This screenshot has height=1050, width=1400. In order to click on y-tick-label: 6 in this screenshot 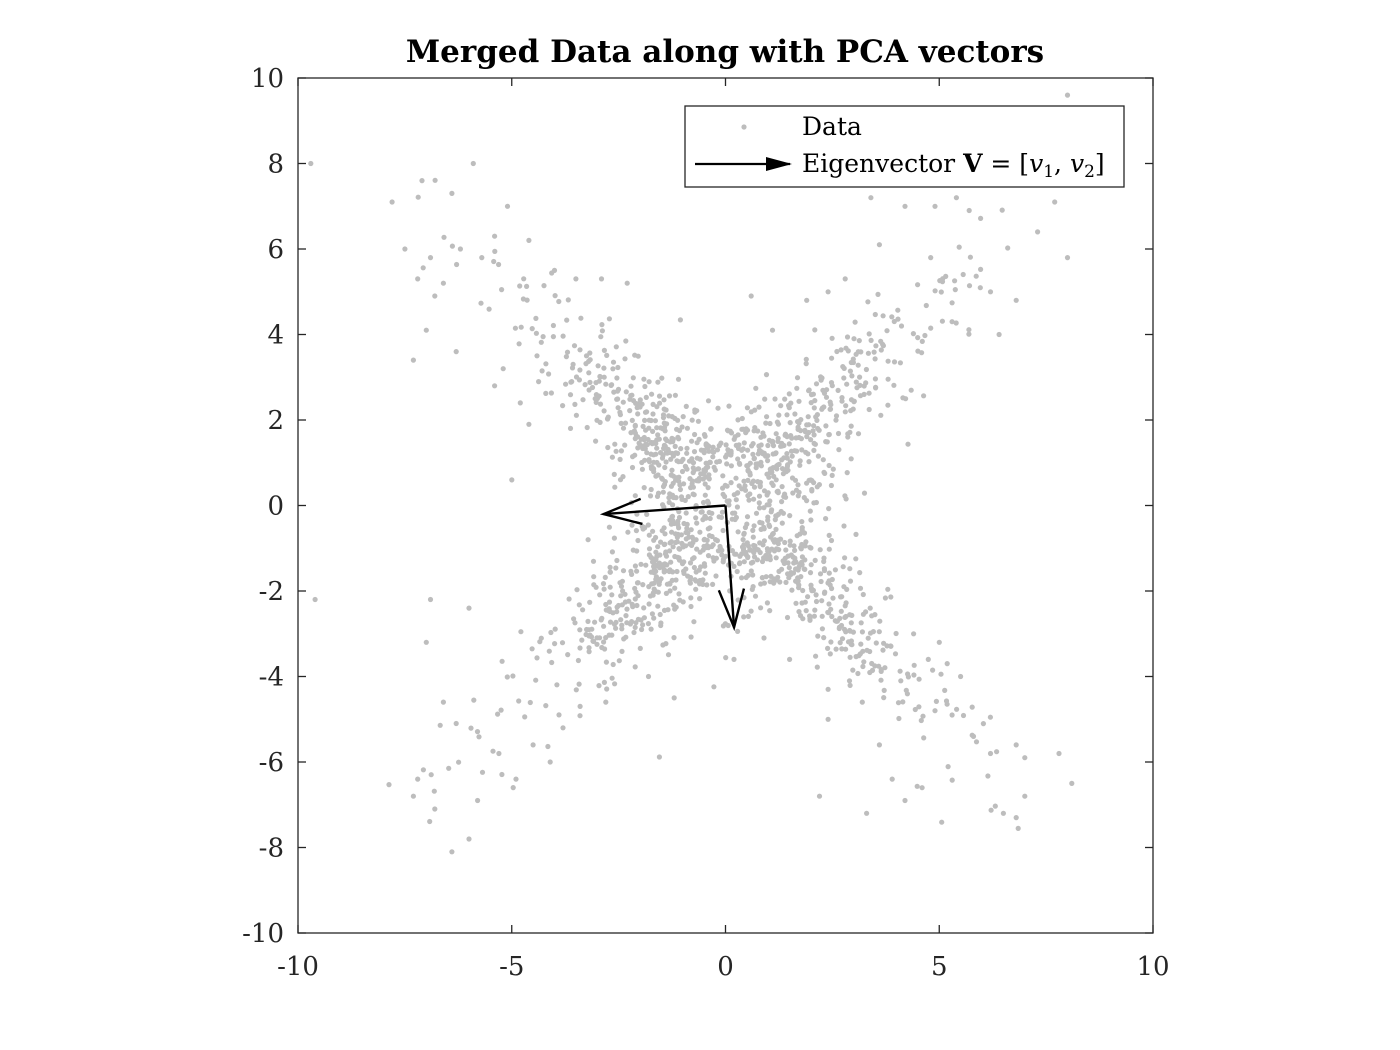, I will do `click(275, 250)`.